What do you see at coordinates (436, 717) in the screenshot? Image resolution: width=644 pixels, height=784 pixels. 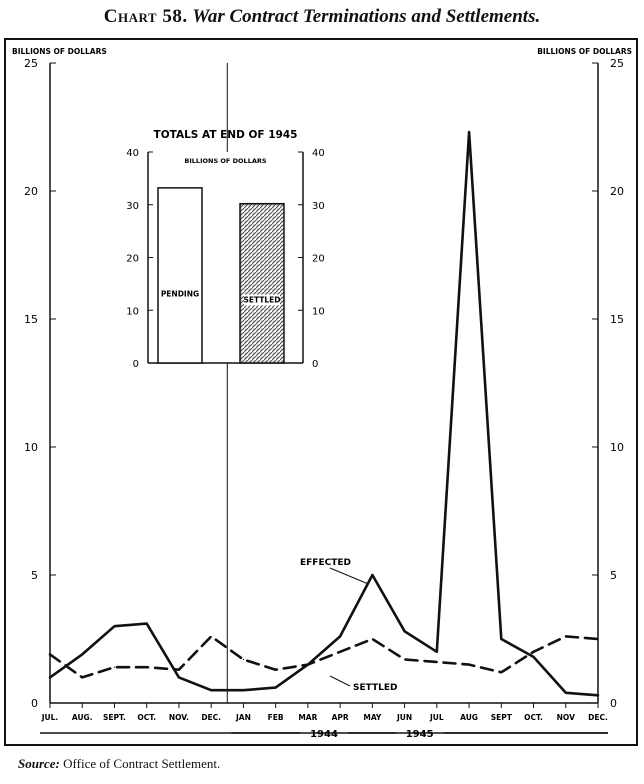 I see `x-tick-label: JUL` at bounding box center [436, 717].